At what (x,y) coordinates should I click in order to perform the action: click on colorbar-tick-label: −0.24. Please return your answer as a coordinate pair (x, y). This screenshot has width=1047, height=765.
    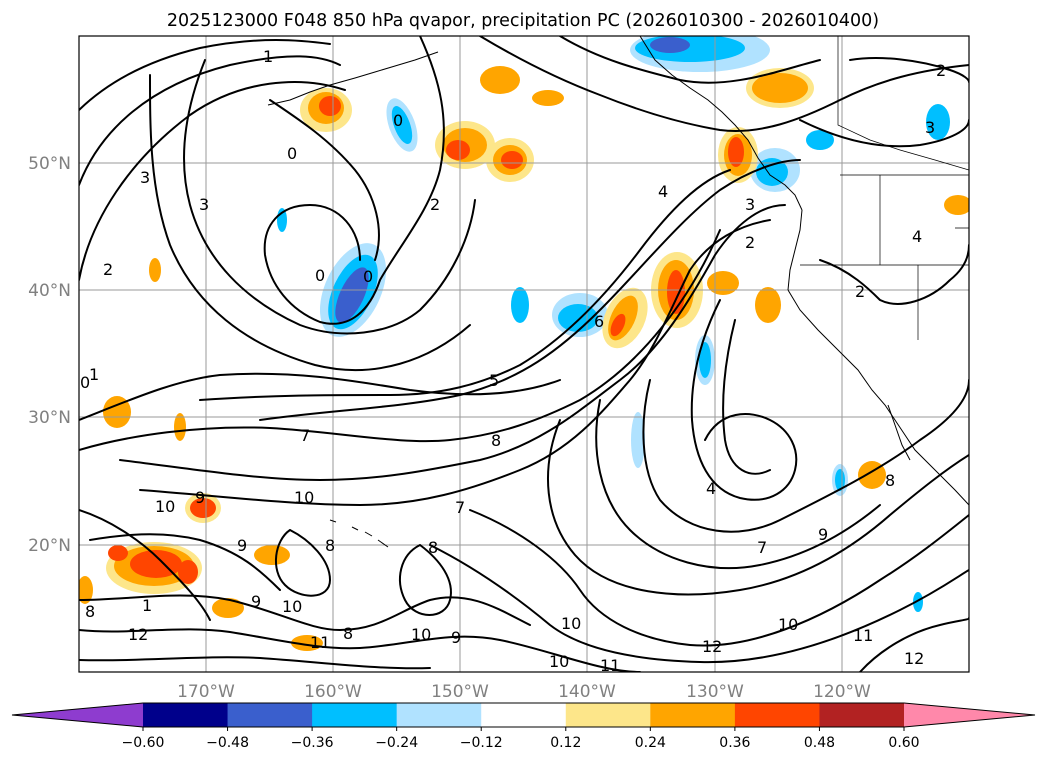
    Looking at the image, I should click on (396, 743).